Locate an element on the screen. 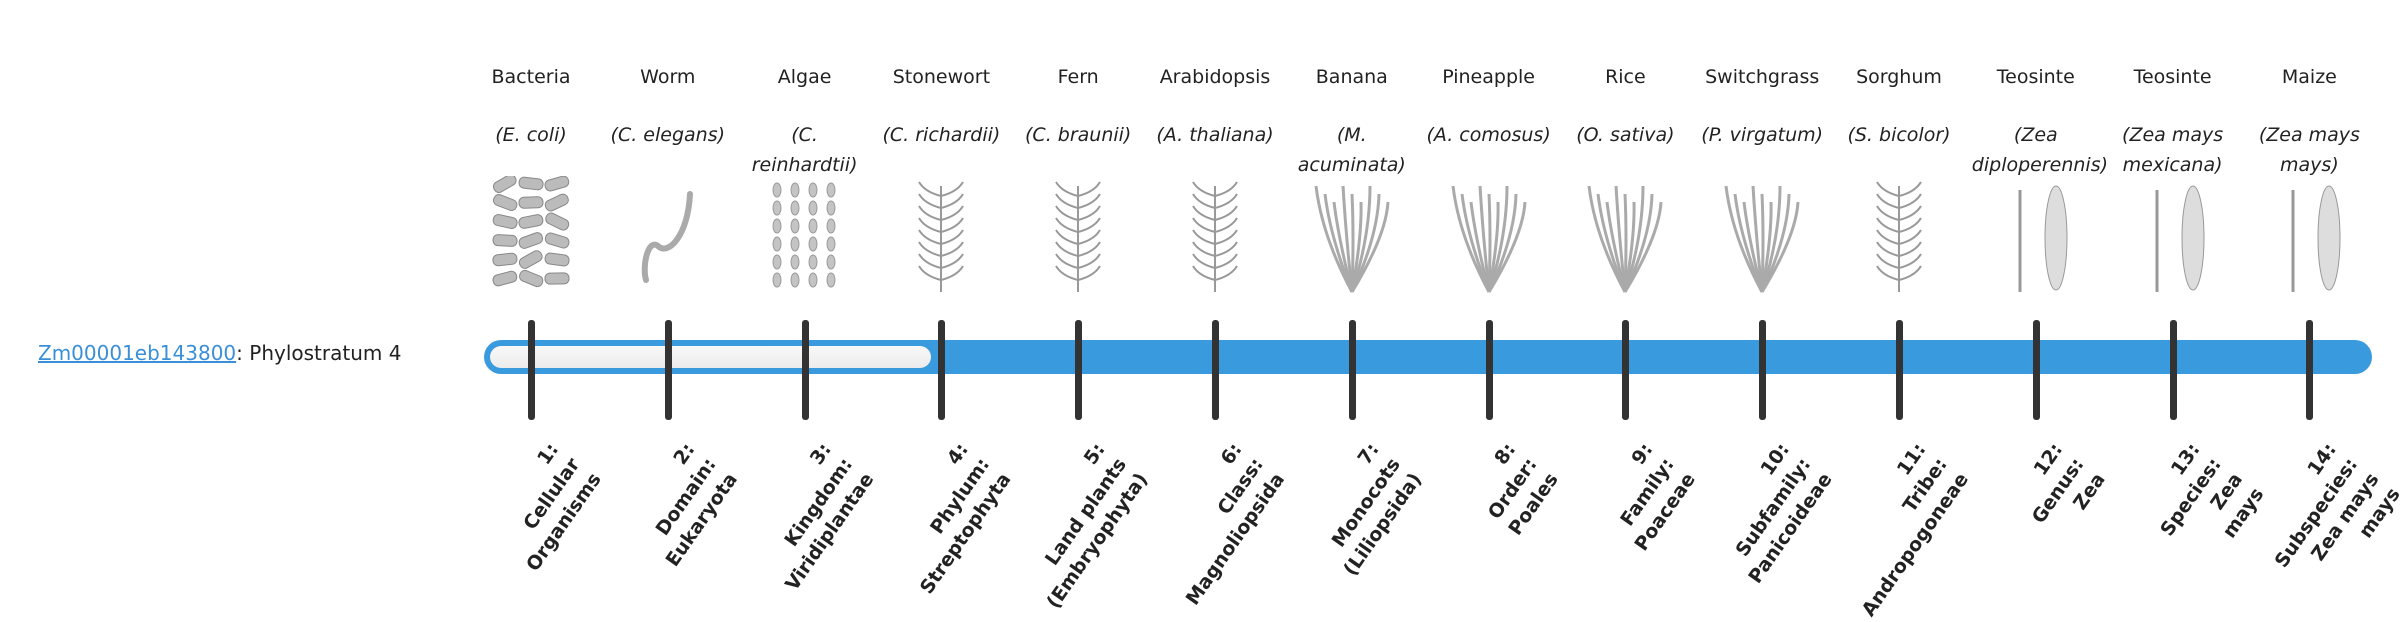 Image resolution: width=2400 pixels, height=622 pixels. teosinte-icon is located at coordinates (2043, 238).